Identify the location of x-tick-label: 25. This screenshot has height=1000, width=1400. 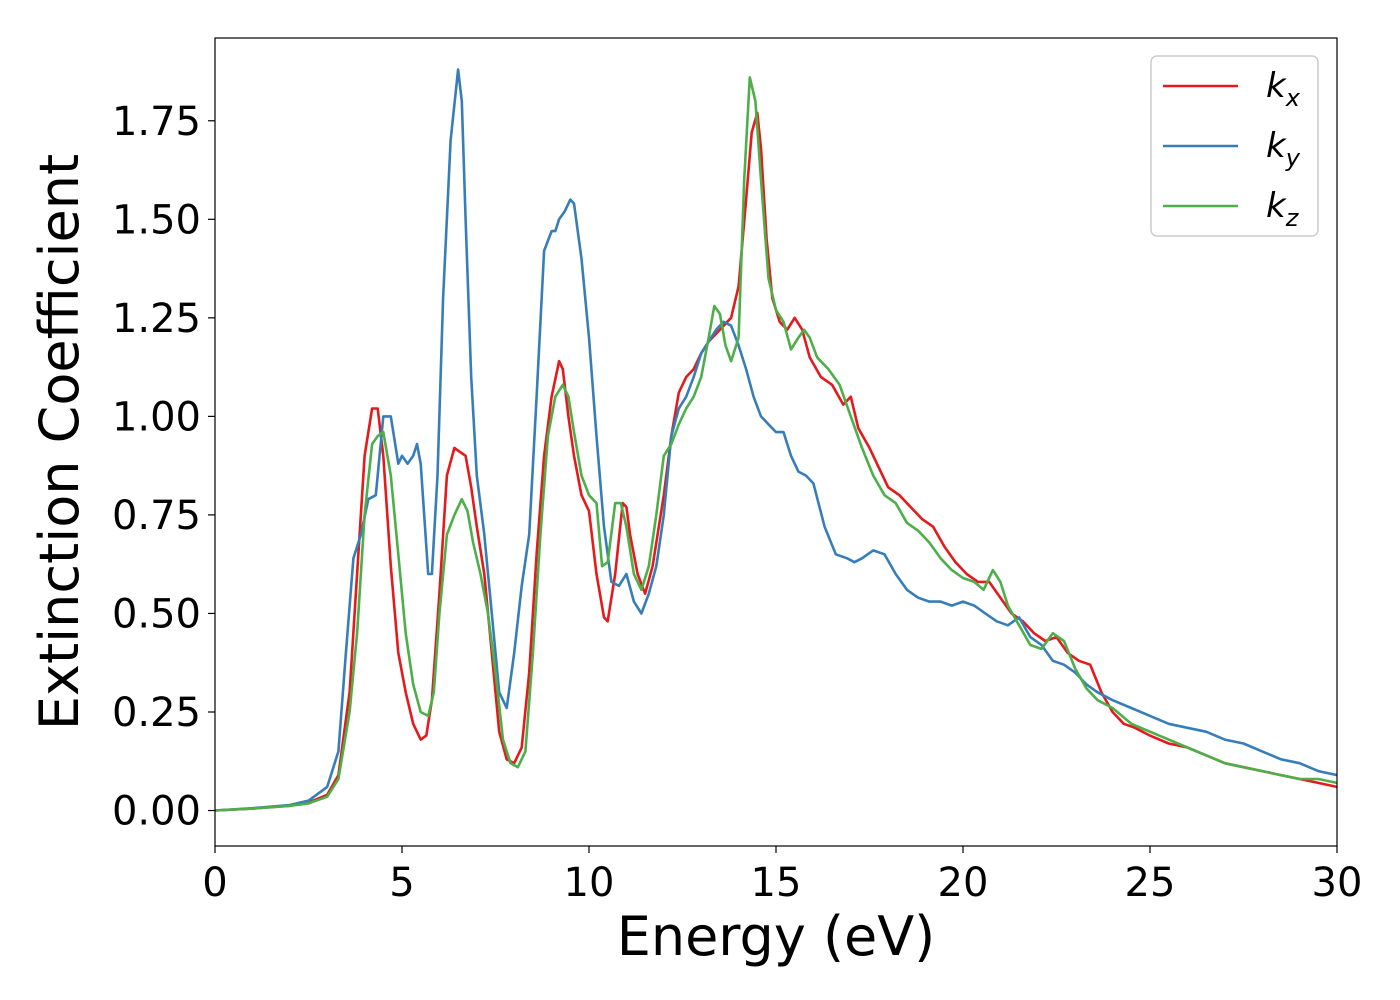
(1150, 883).